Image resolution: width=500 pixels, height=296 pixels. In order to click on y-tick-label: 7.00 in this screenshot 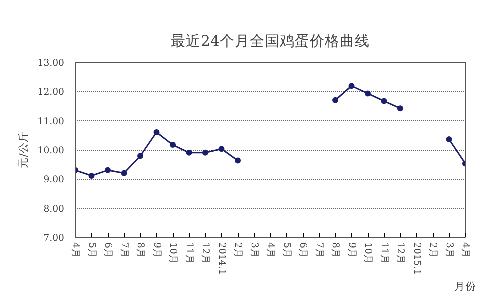, I will do `click(54, 238)`.